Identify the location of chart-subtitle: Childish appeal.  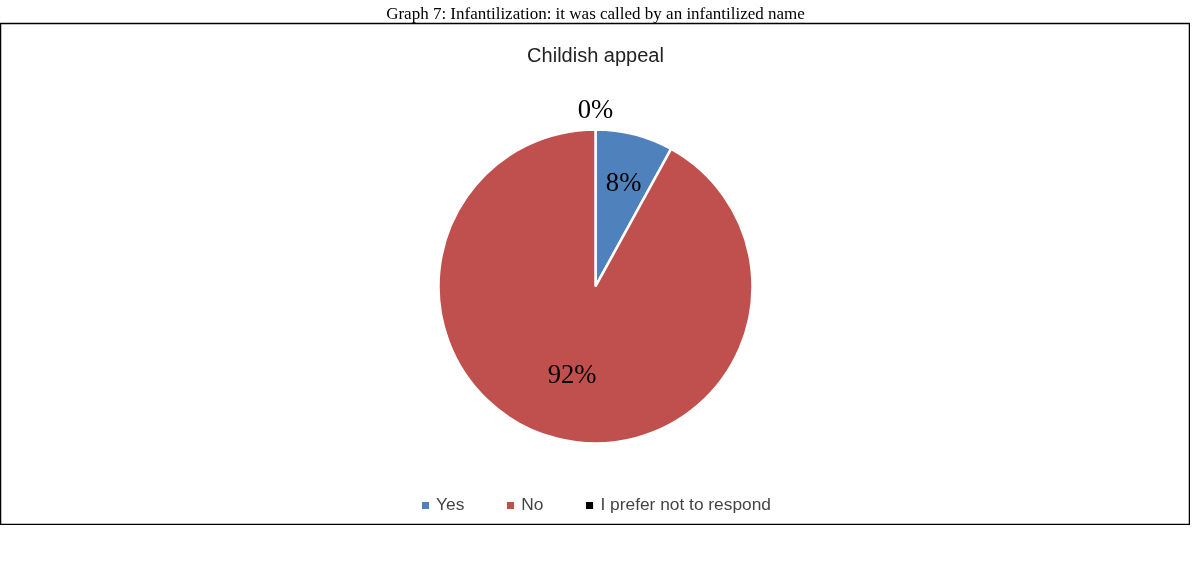
(595, 55).